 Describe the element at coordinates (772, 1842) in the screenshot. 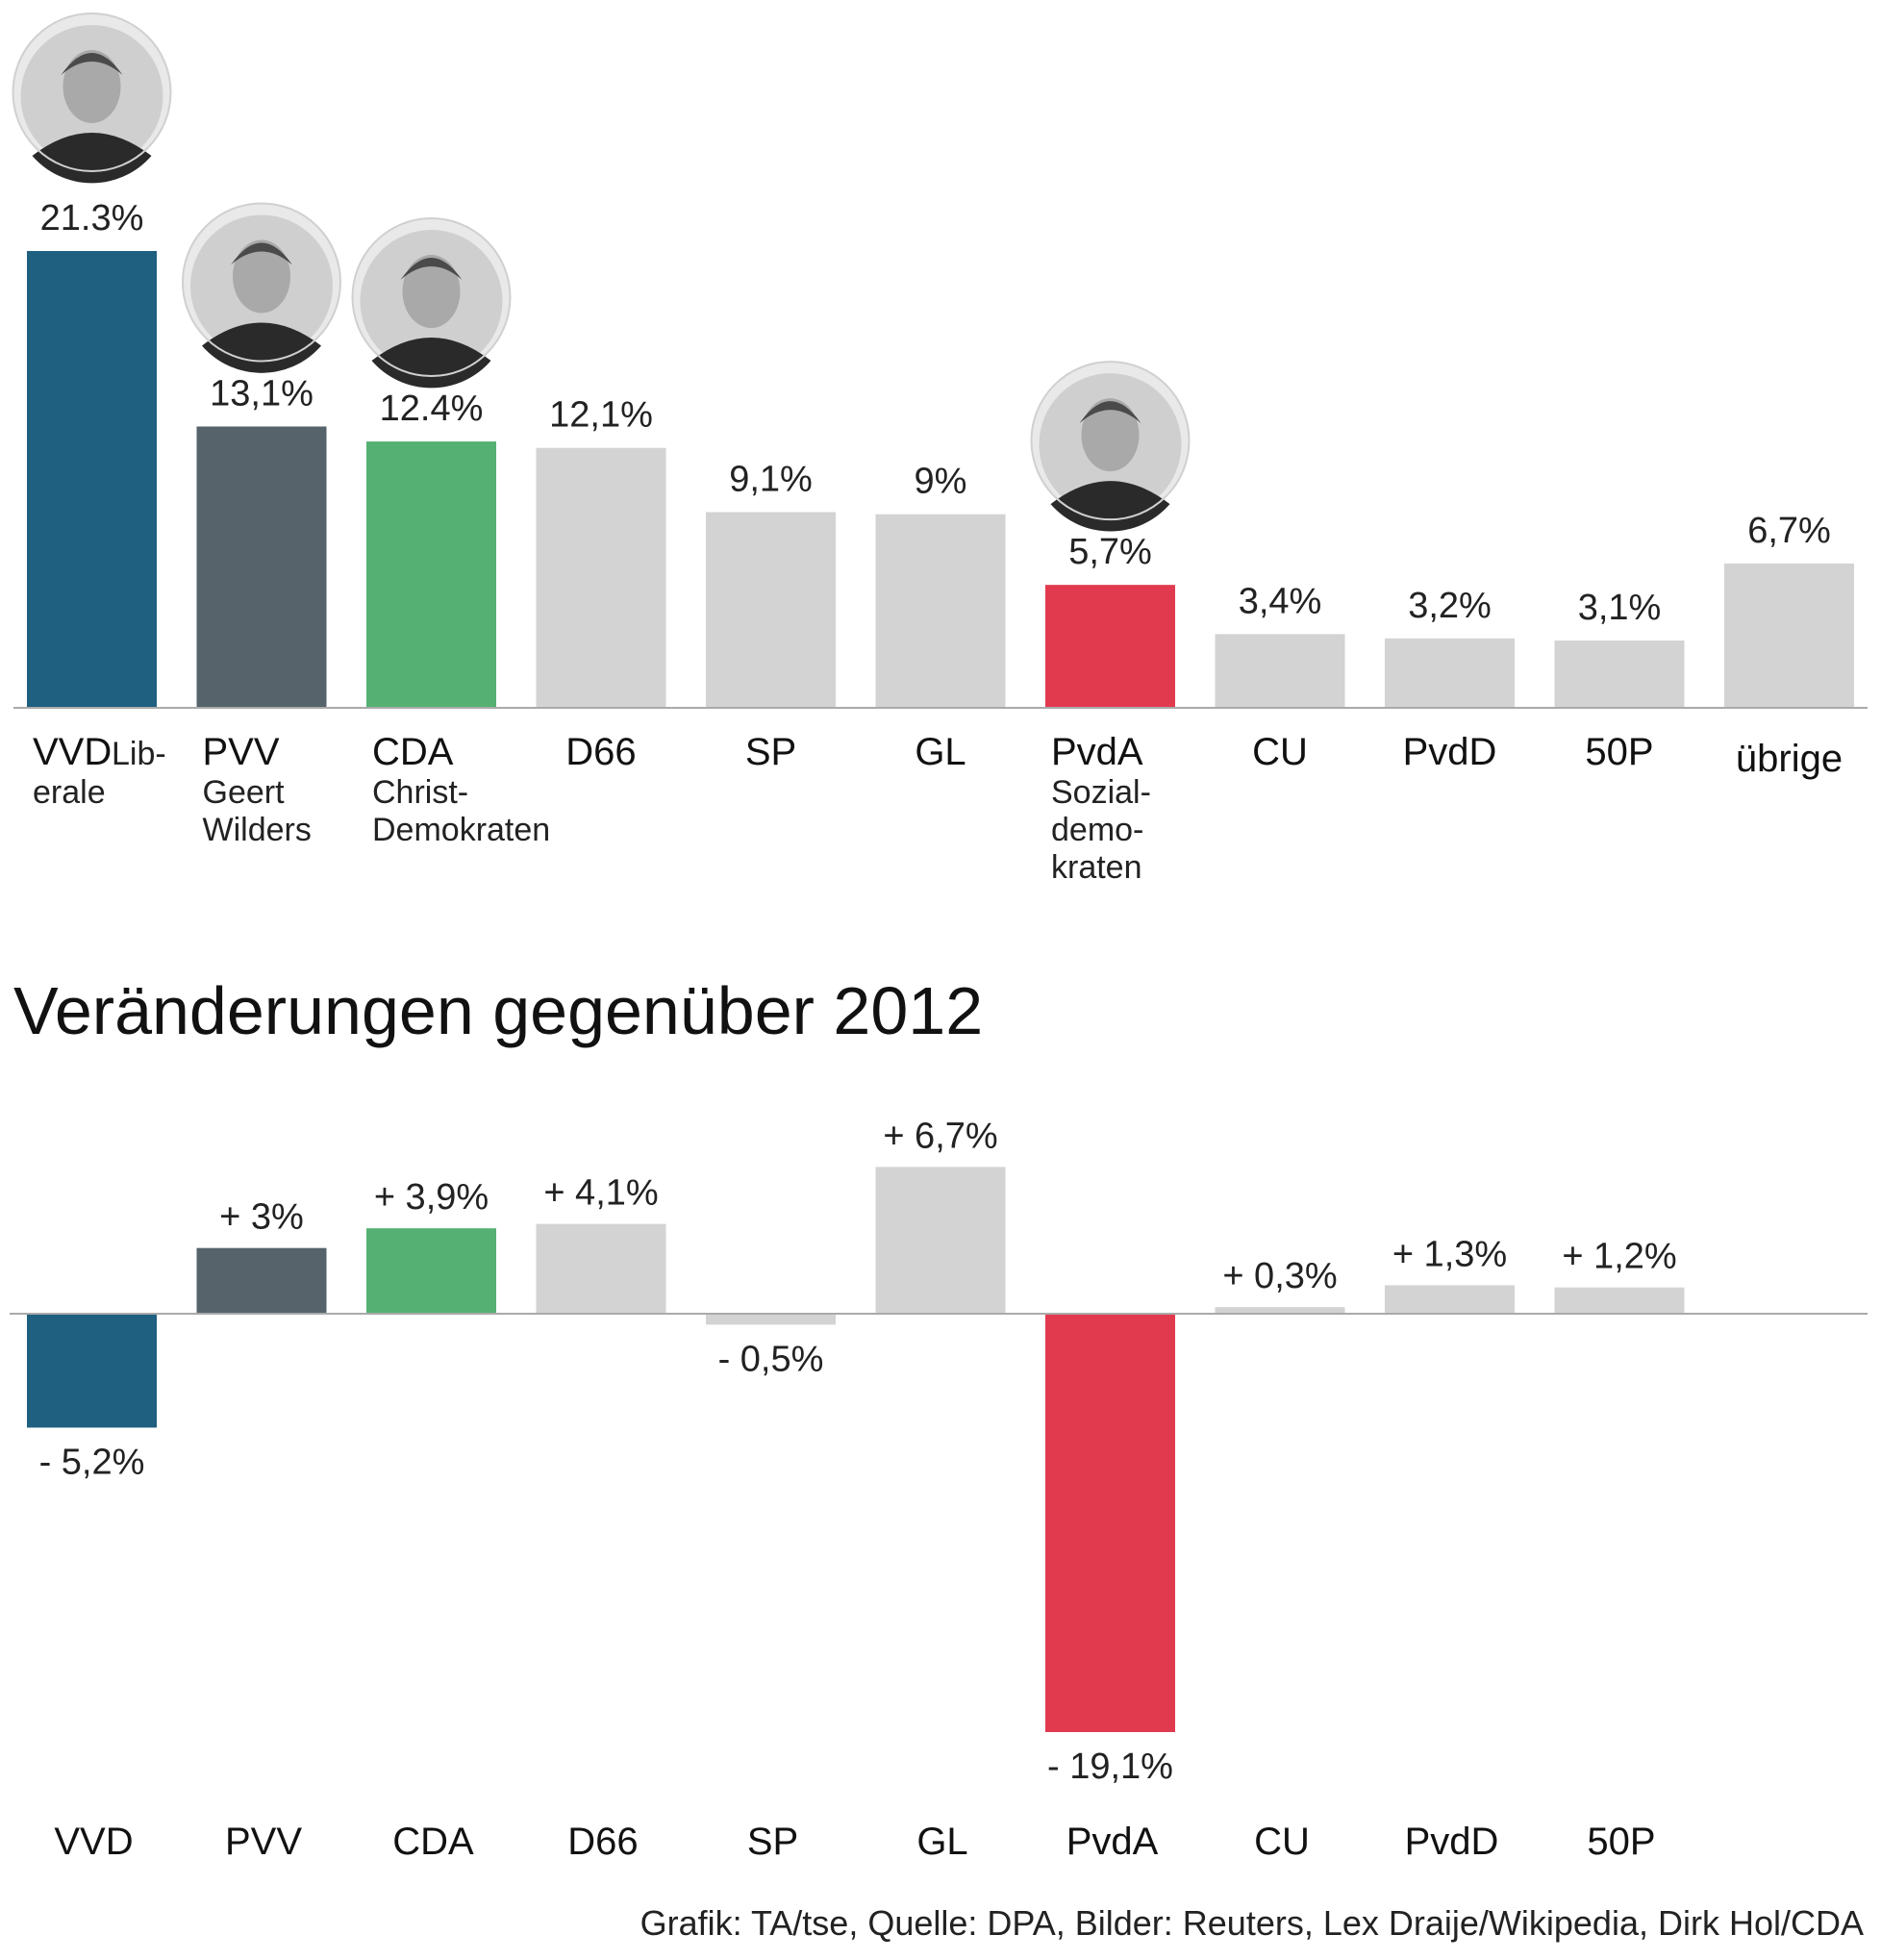

I see `change-party-label-sp: SP` at that location.